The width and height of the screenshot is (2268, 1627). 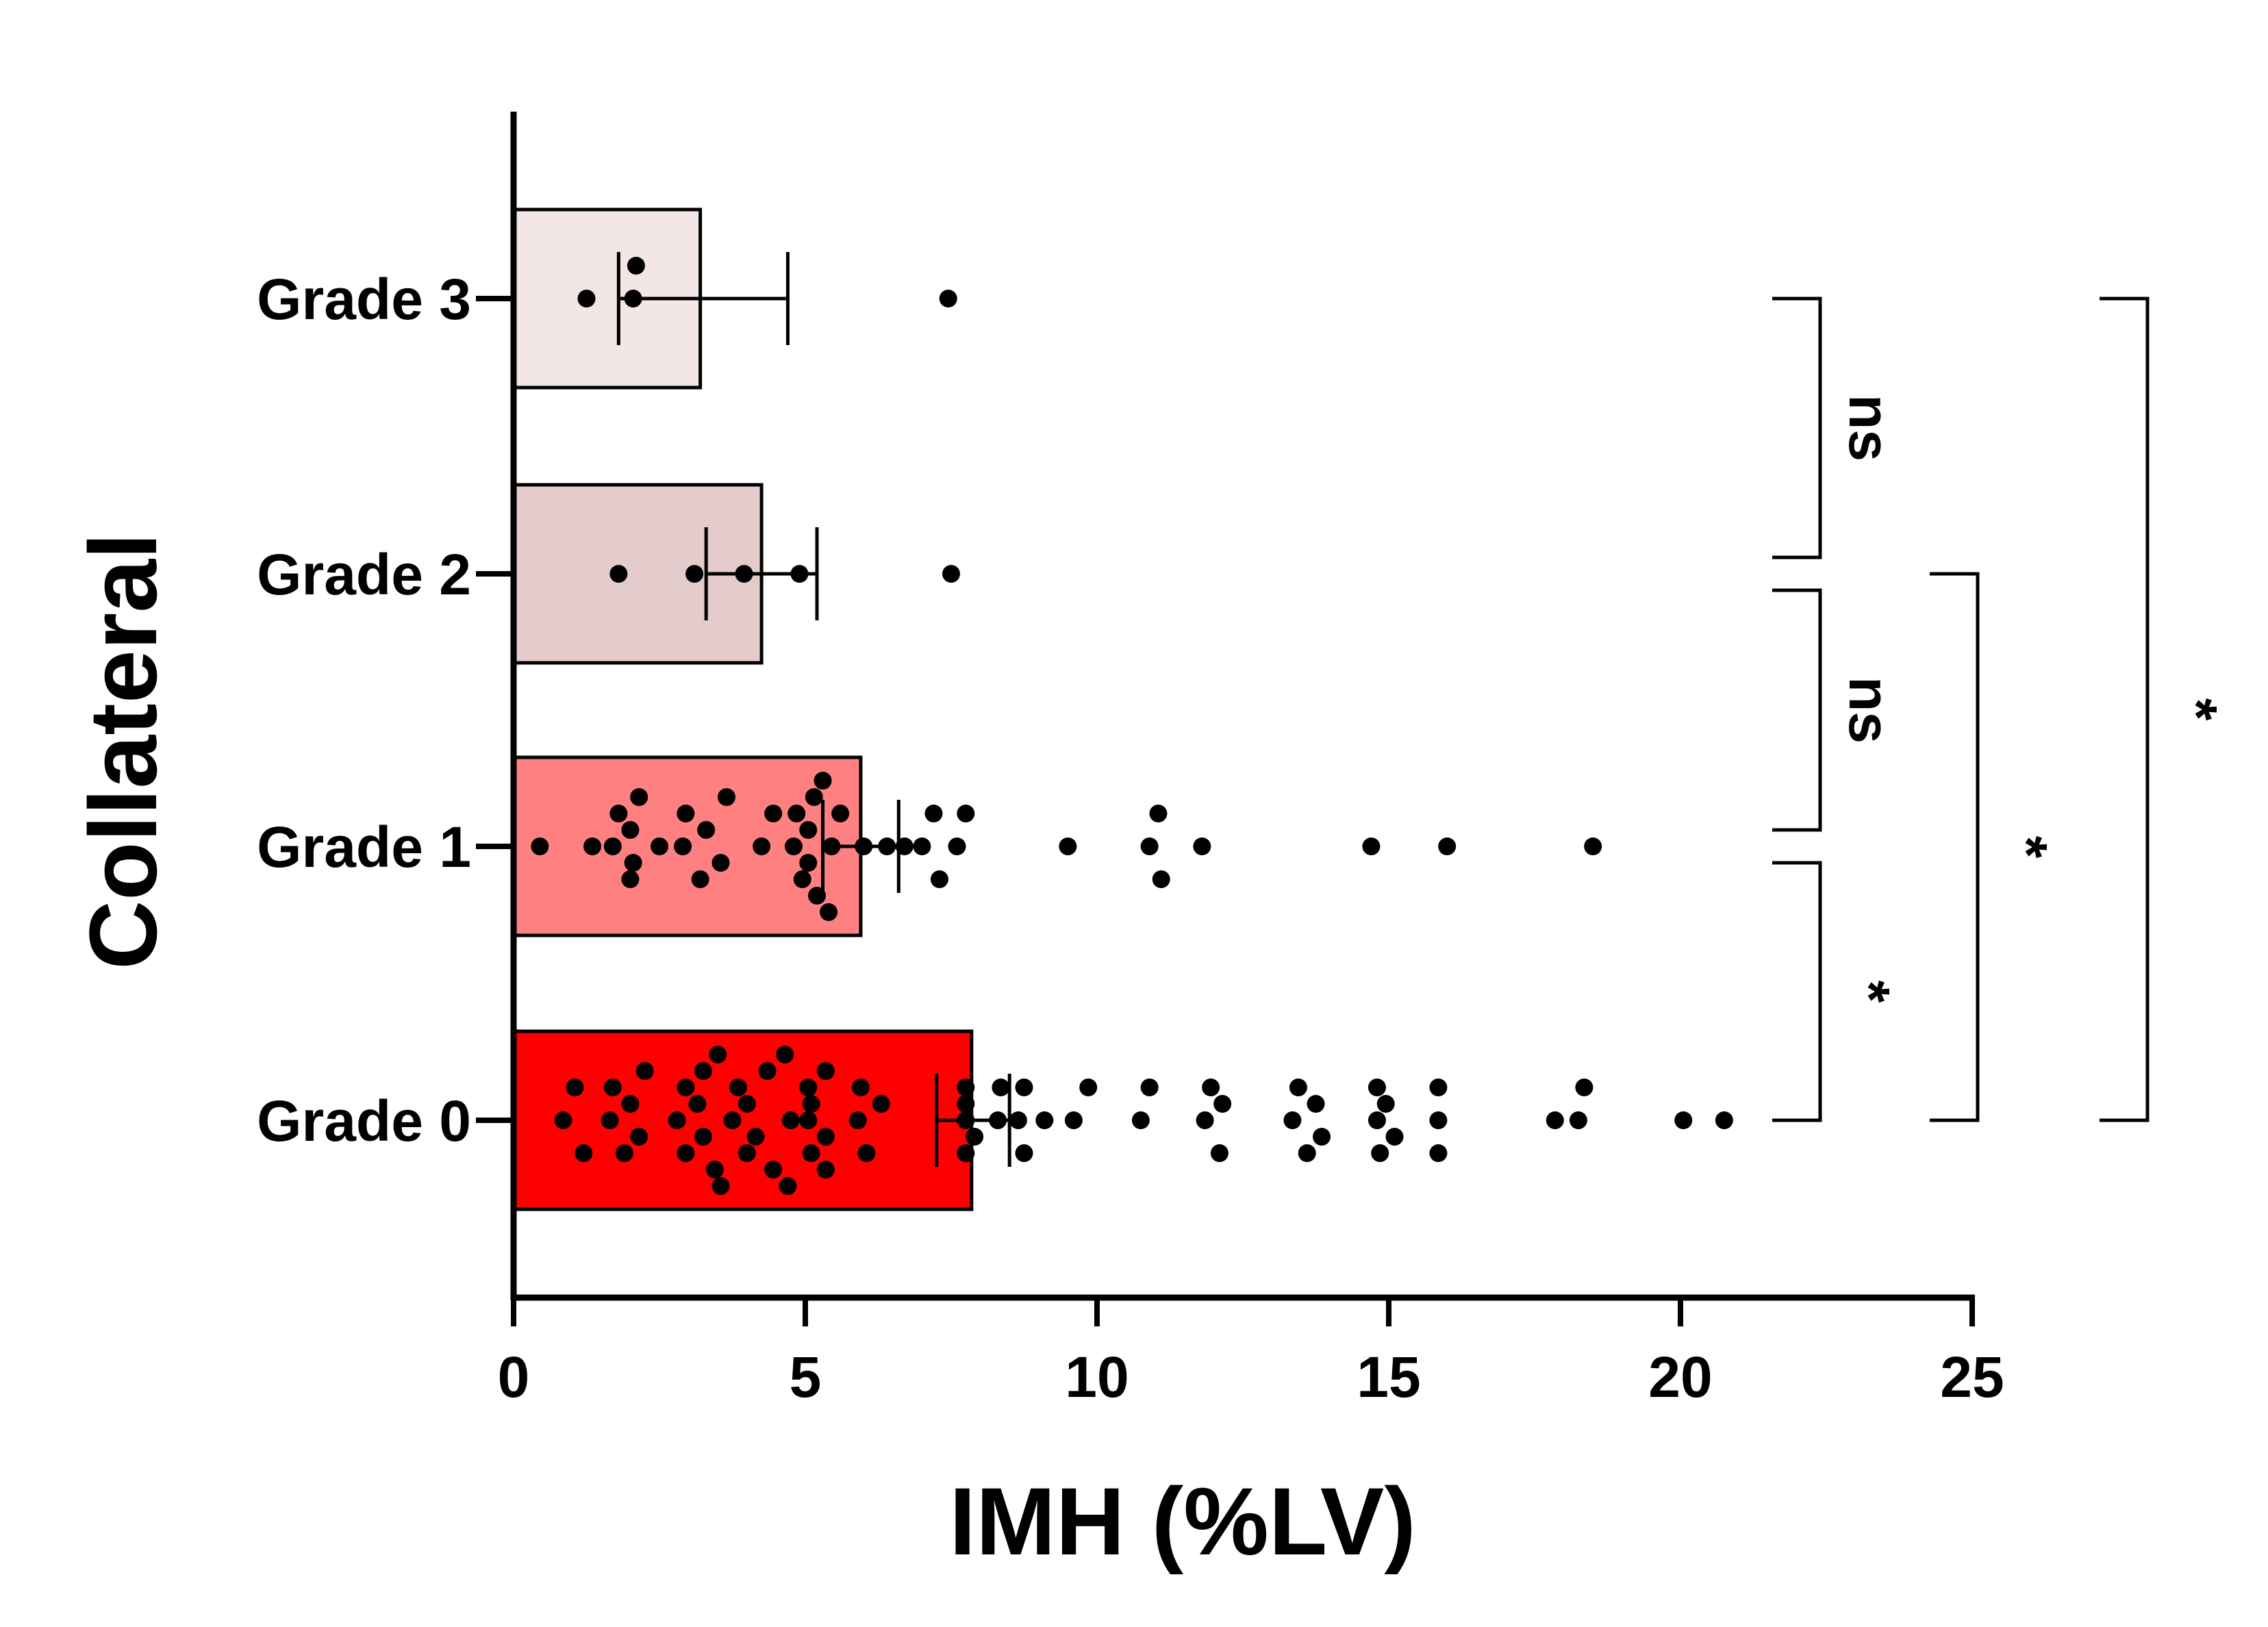 I want to click on x-tick-label: 25, so click(x=1972, y=1377).